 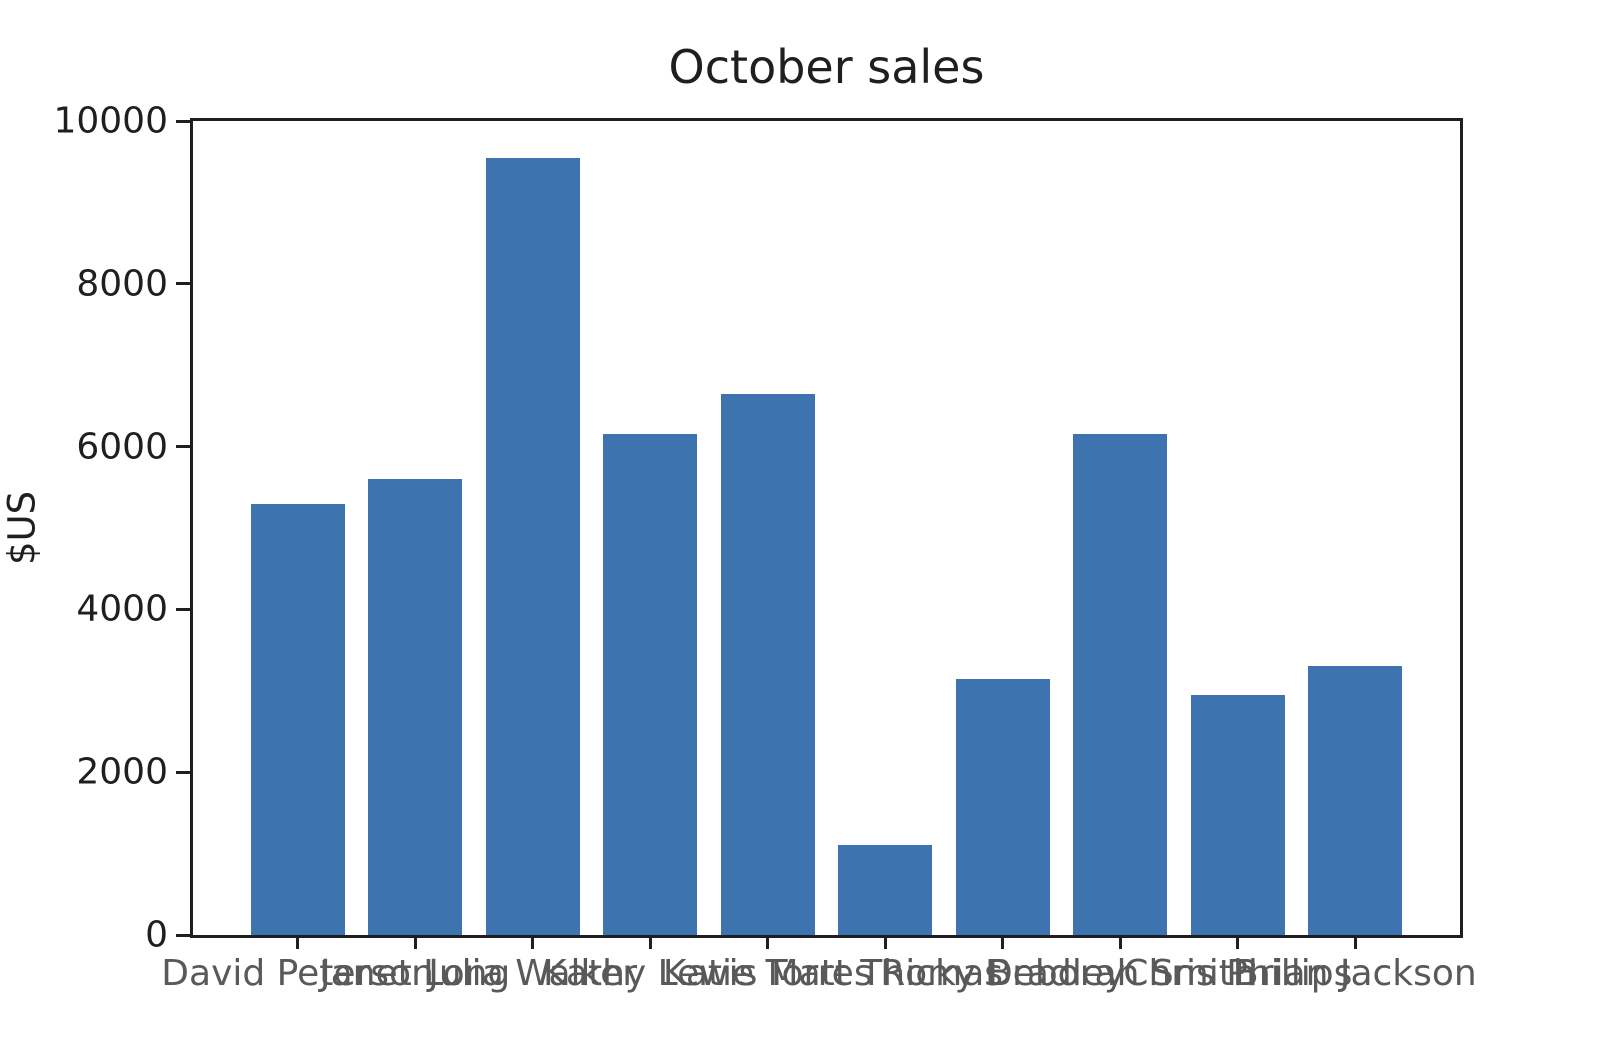 I want to click on y-tick-label: 0, so click(x=156, y=935).